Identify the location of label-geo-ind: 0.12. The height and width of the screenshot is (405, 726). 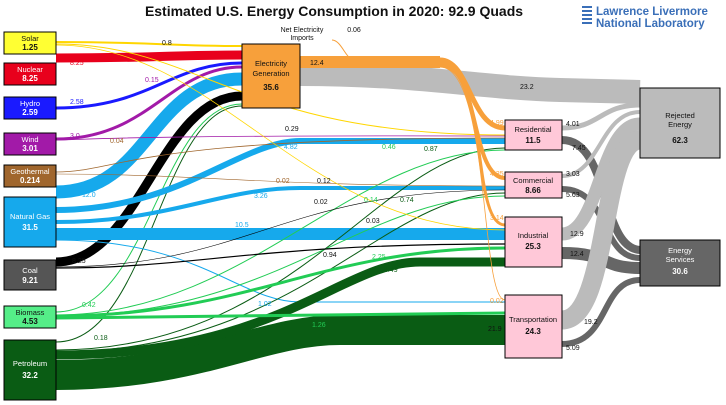
(324, 181).